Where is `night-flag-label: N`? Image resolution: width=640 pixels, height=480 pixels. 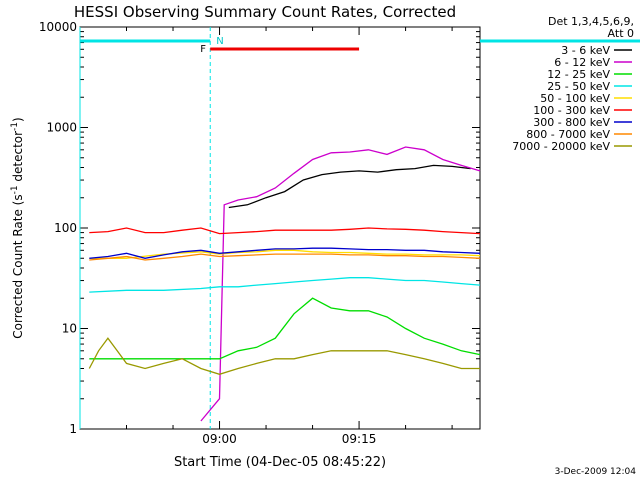 night-flag-label: N is located at coordinates (219, 41).